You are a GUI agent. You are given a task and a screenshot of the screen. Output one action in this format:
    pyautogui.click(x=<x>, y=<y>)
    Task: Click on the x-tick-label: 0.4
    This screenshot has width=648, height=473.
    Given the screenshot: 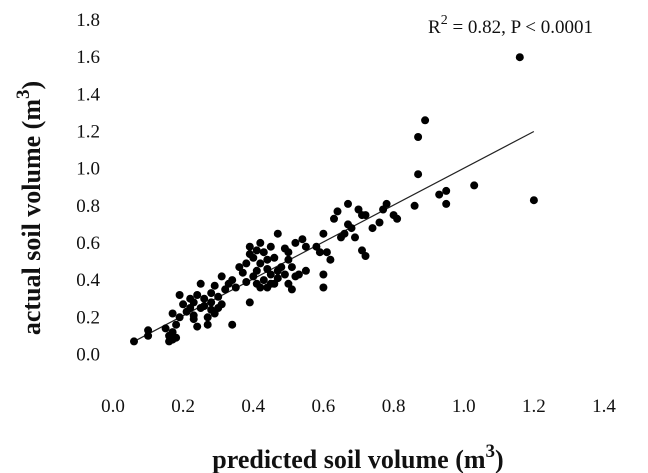 What is the action you would take?
    pyautogui.click(x=253, y=406)
    